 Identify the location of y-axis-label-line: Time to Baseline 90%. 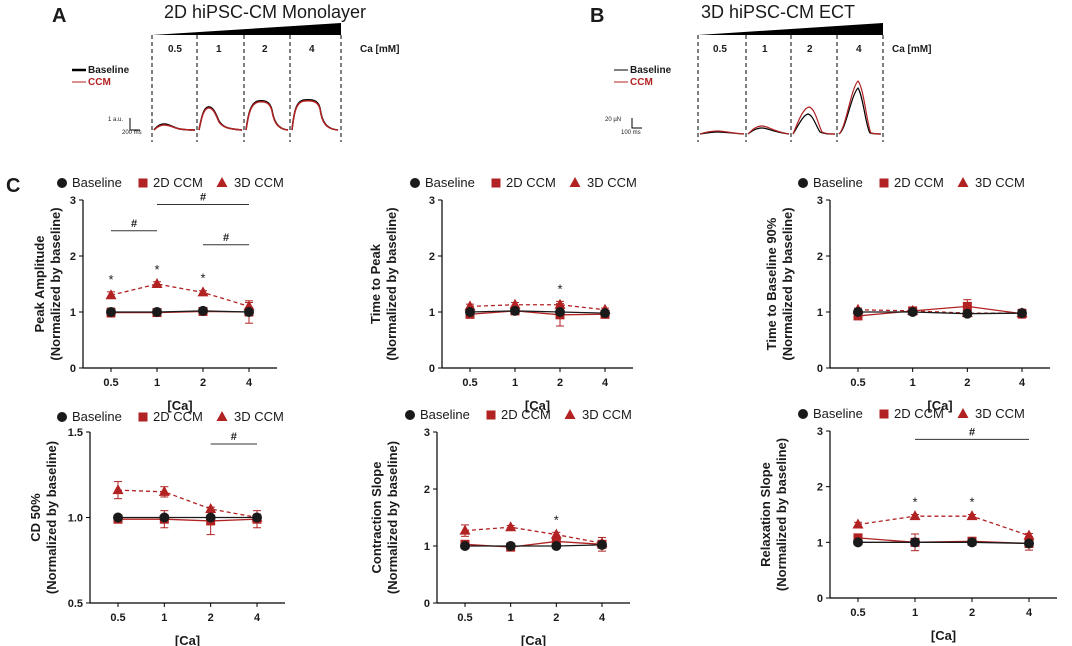
(771, 283).